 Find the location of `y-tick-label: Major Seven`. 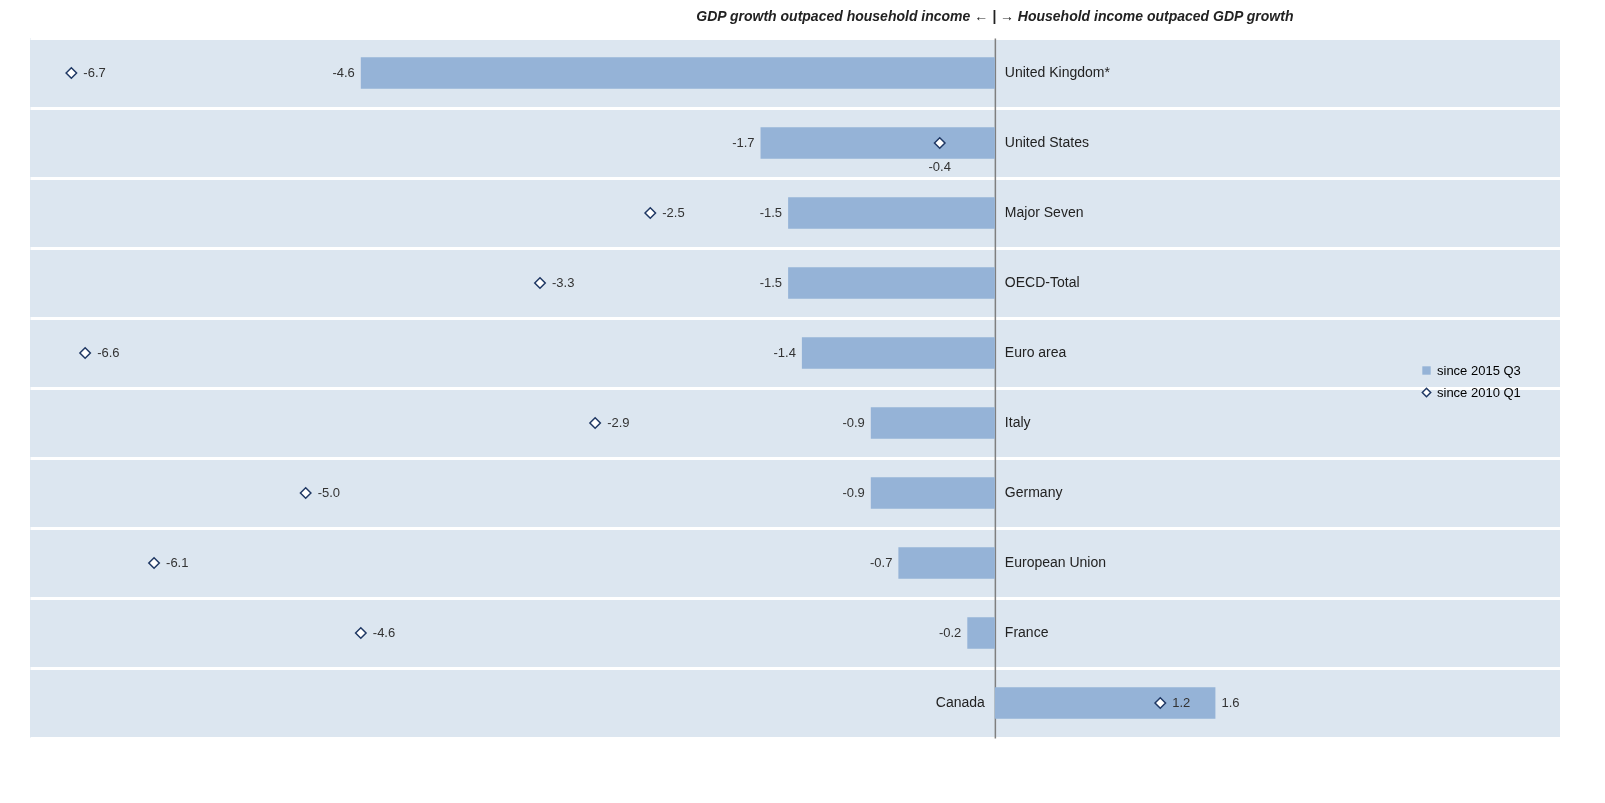

y-tick-label: Major Seven is located at coordinates (1044, 212).